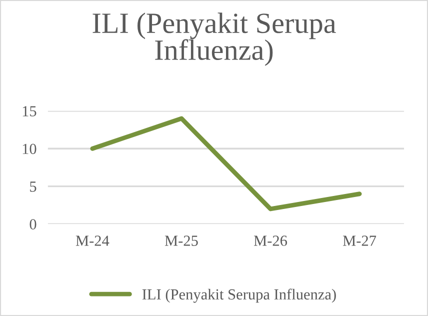 The image size is (428, 316). Describe the element at coordinates (29, 111) in the screenshot. I see `y-tick-label: 15` at that location.